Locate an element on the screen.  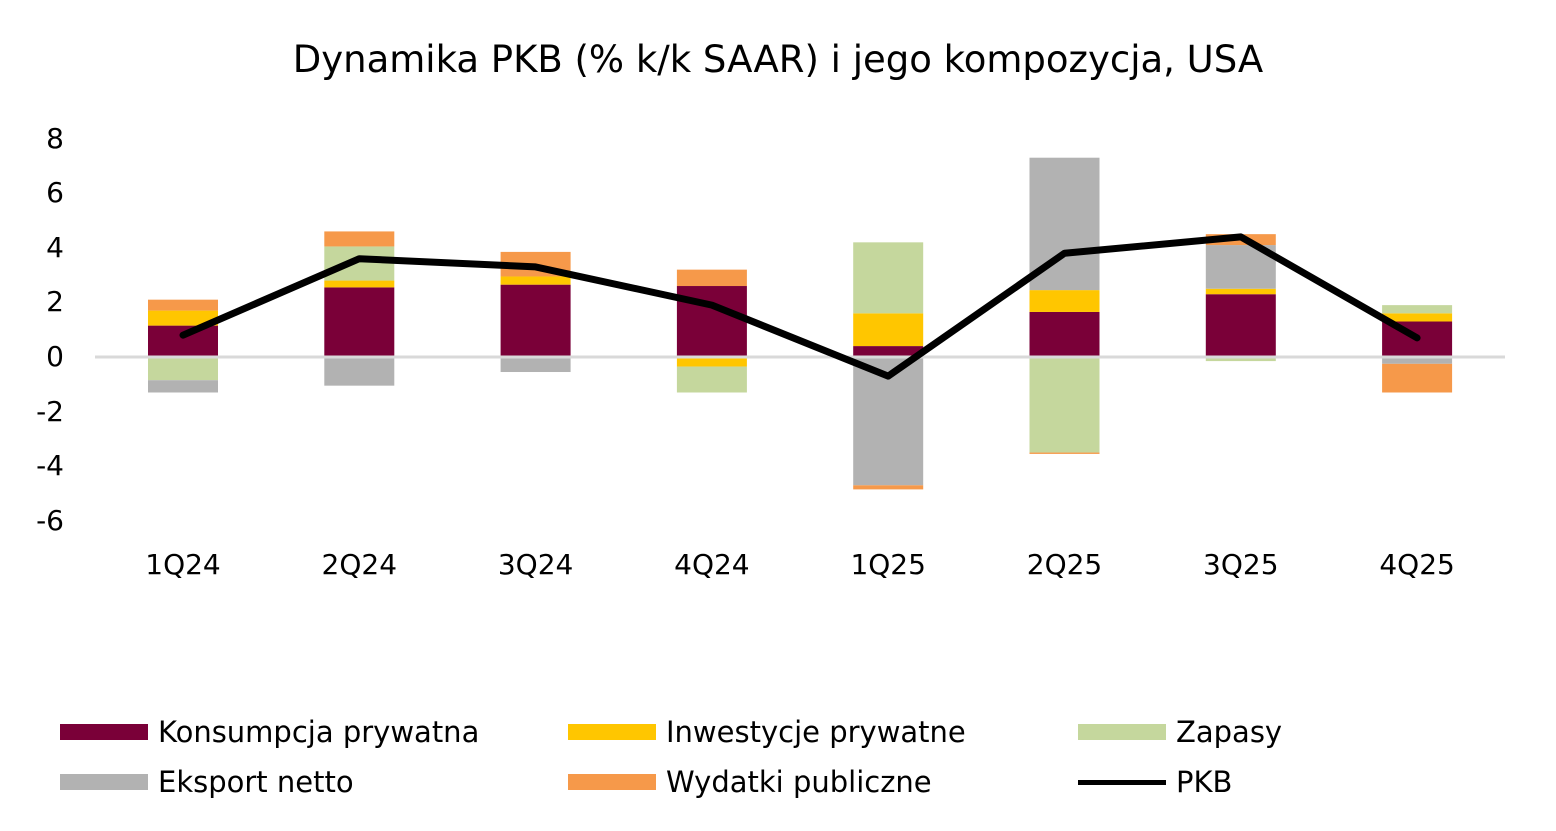
bar-stack-2Q24 is located at coordinates (359, 308).